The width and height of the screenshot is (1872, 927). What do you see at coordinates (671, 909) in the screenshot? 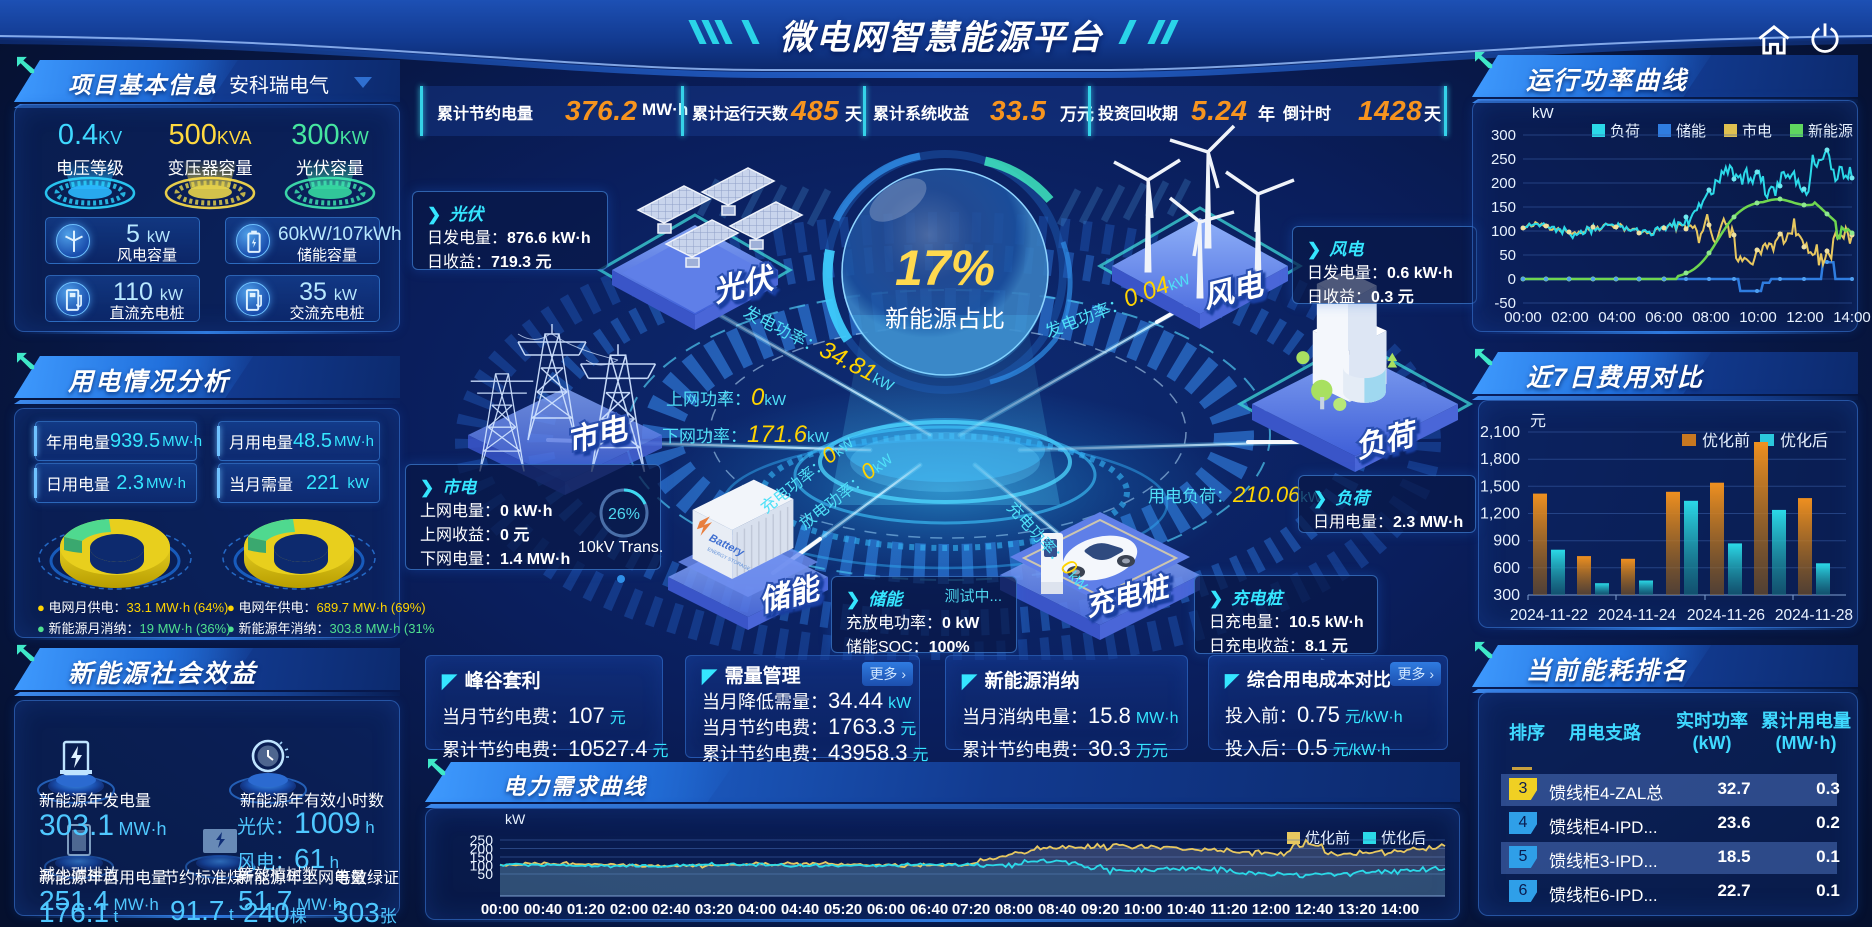
I see `svg-text: 02:40` at bounding box center [671, 909].